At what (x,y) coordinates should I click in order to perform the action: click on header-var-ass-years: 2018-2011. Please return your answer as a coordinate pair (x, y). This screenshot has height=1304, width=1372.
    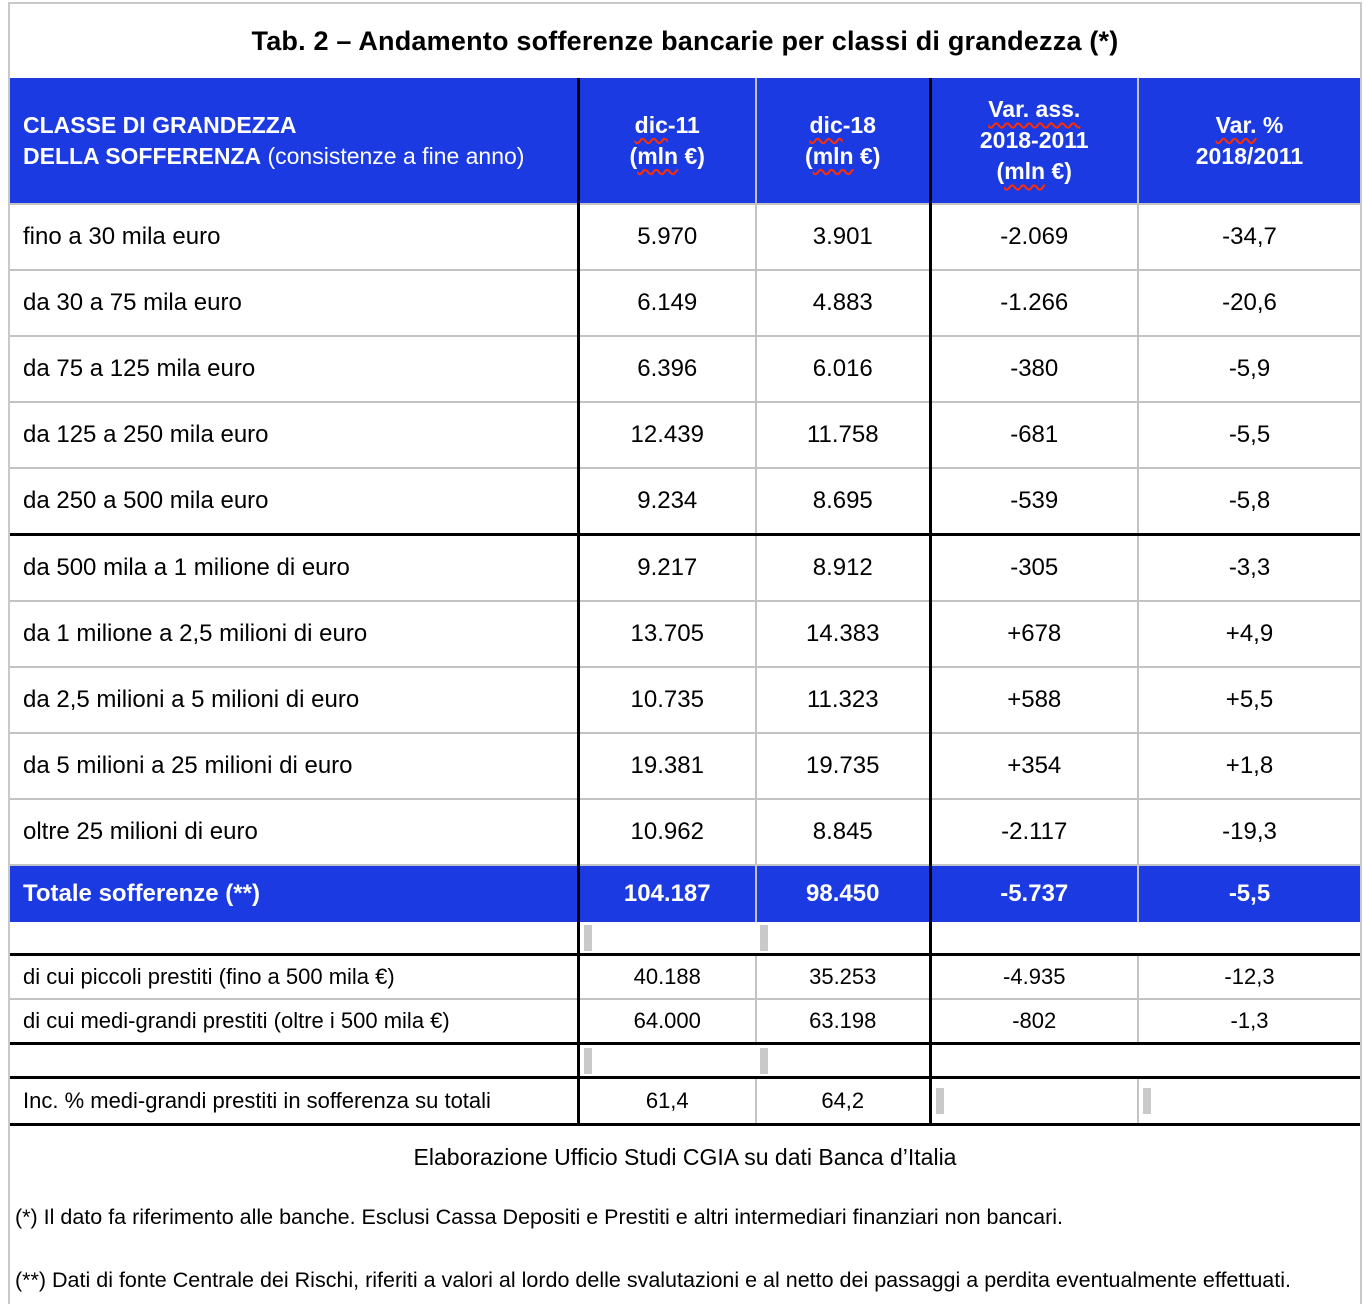
    Looking at the image, I should click on (1034, 140).